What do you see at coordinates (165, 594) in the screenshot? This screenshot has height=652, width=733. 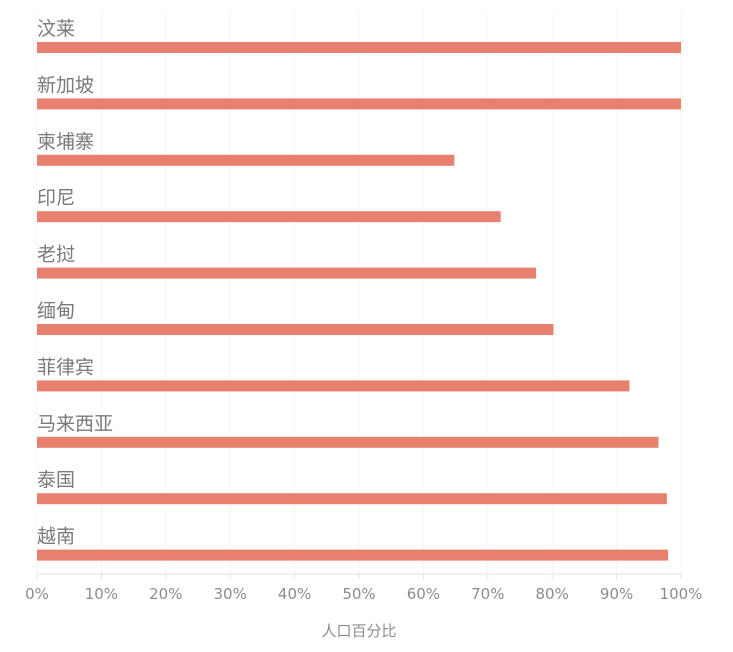 I see `x-tick-label: 20%` at bounding box center [165, 594].